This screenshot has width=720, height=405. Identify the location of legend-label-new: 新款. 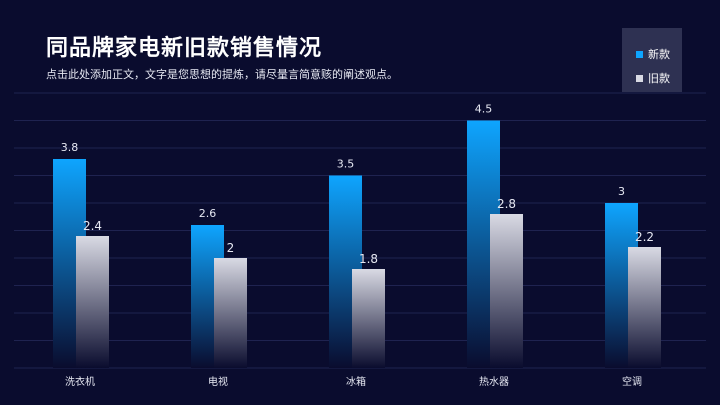
(659, 54).